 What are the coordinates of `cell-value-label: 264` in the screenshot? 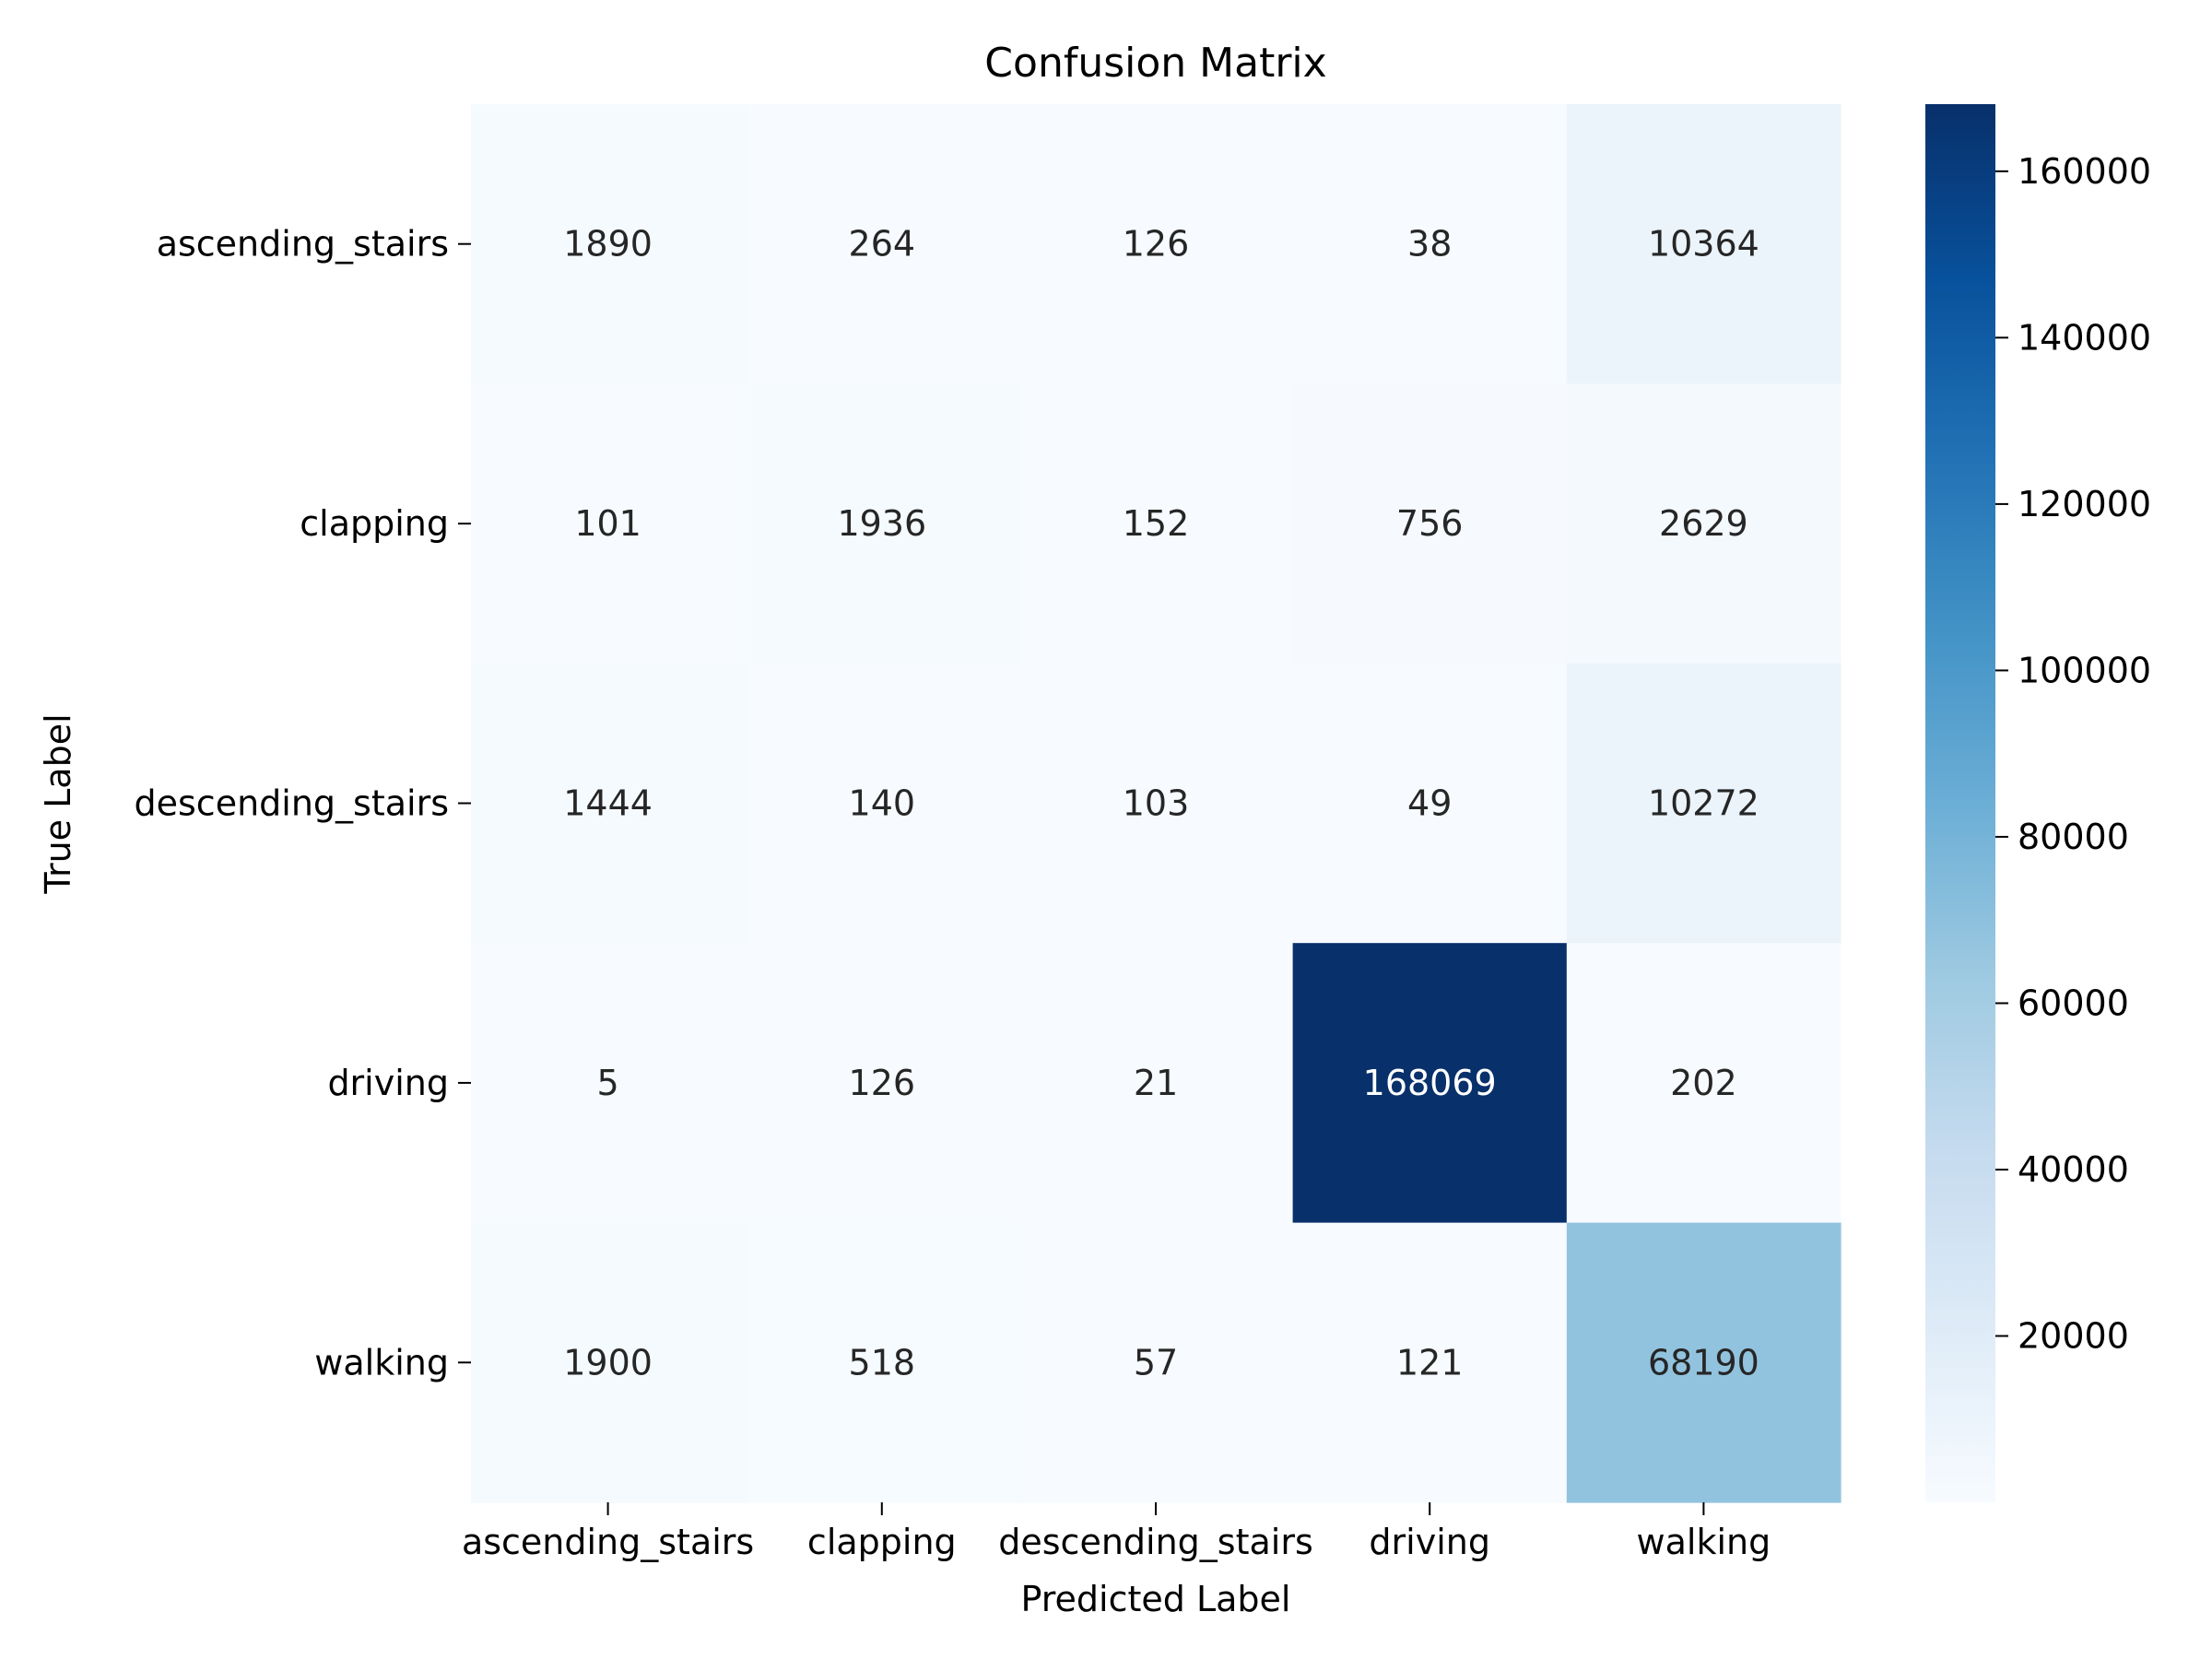 It's located at (882, 244).